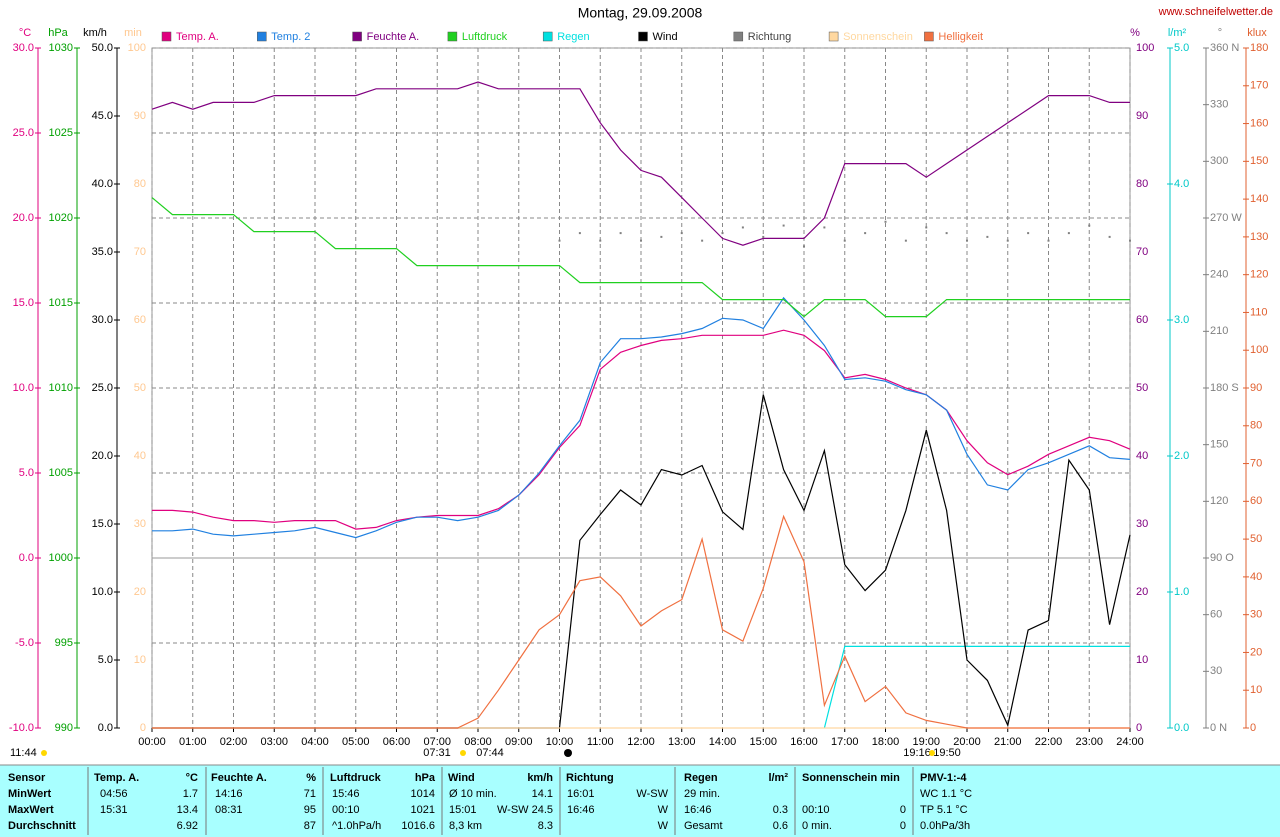 This screenshot has width=1280, height=837. What do you see at coordinates (61, 303) in the screenshot?
I see `y-tick-label: 1015` at bounding box center [61, 303].